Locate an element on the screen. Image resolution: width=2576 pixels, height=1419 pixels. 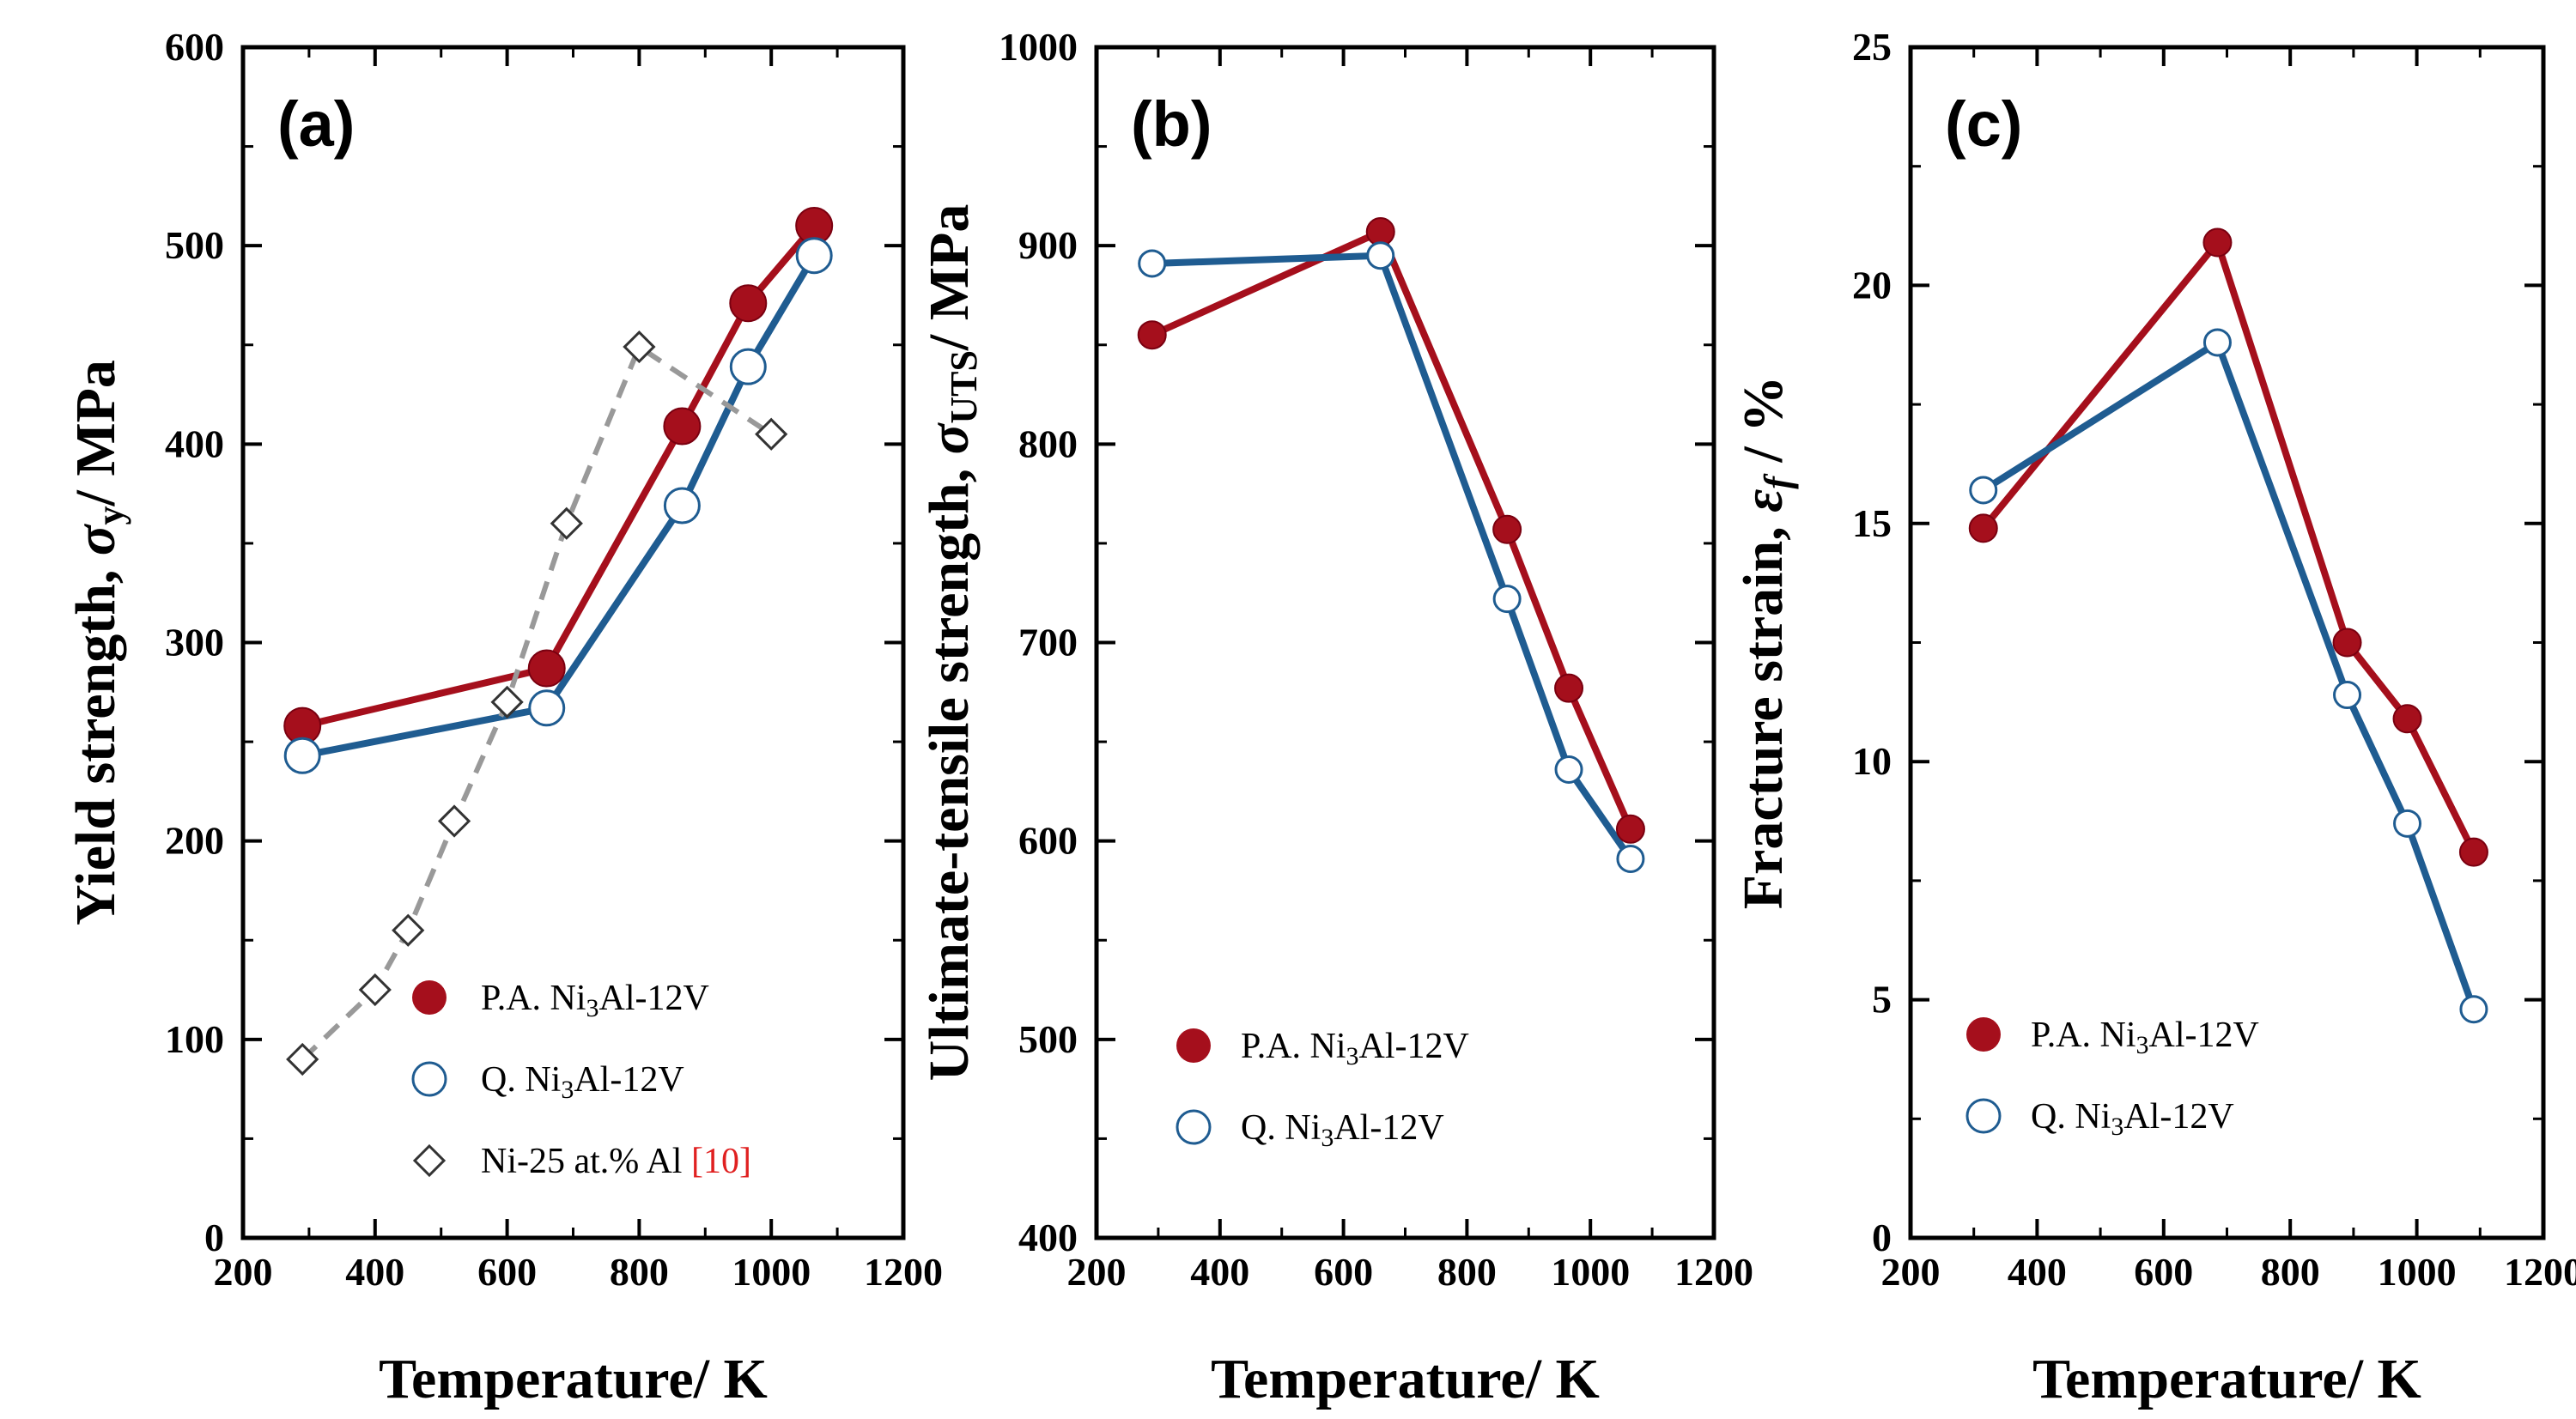
panel-label: (a) is located at coordinates (316, 124).